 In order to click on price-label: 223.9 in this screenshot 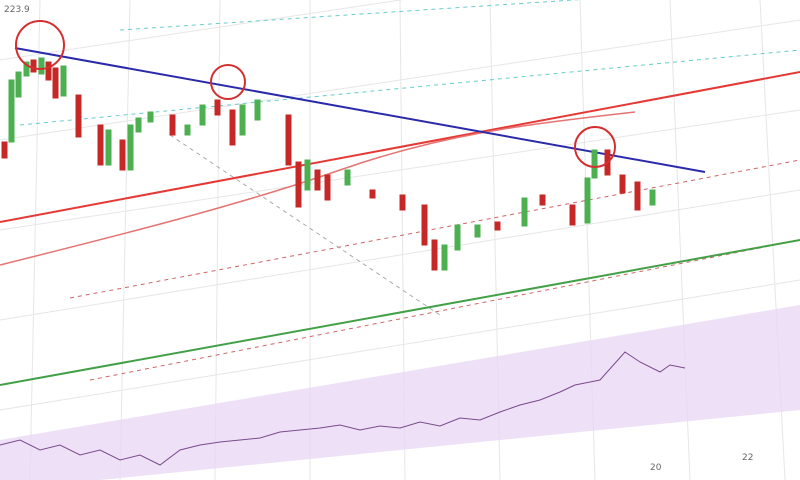, I will do `click(17, 10)`.